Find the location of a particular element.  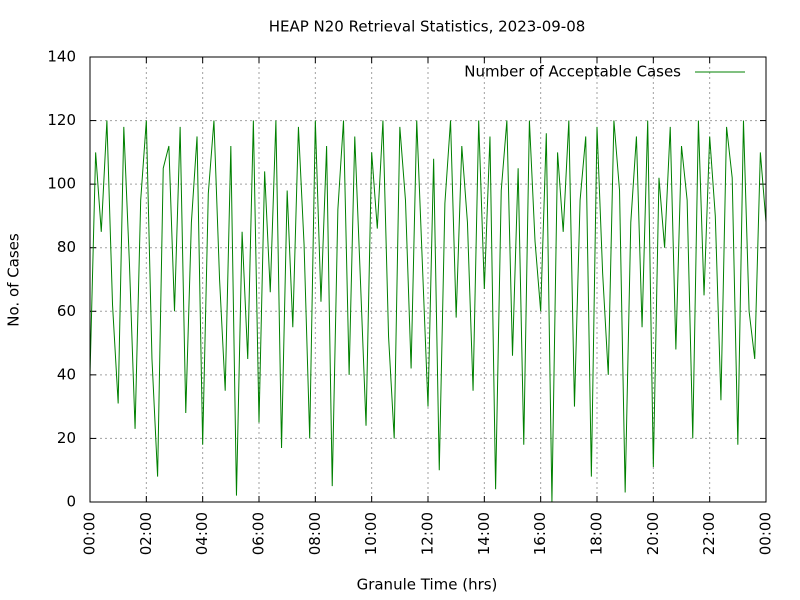

y-tick-label: 120 is located at coordinates (61, 120).